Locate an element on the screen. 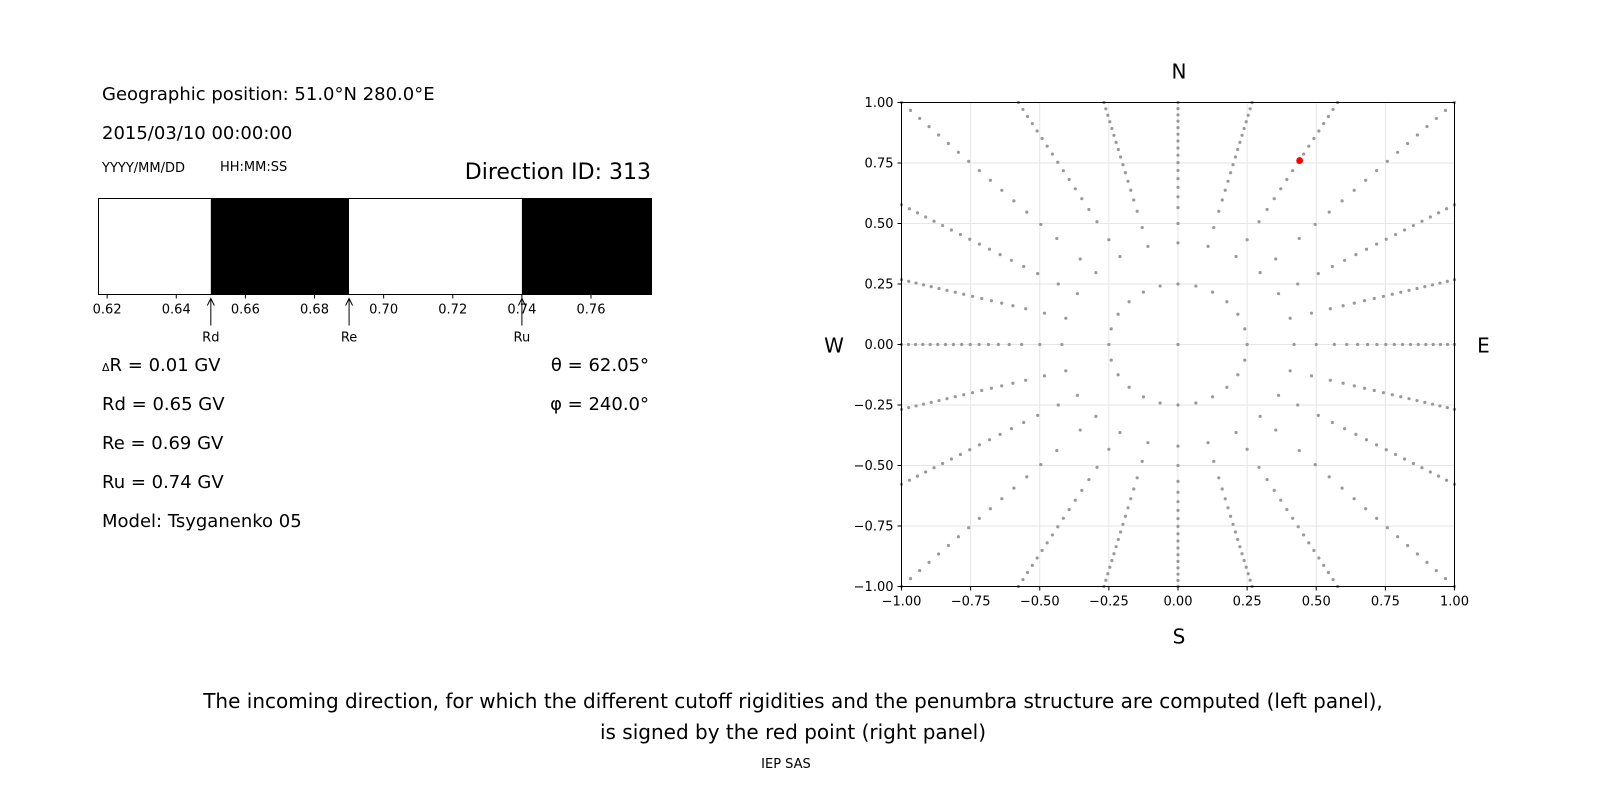 The image size is (1600, 800). caption-line-2: is signed by the red point (right panel) is located at coordinates (793, 732).